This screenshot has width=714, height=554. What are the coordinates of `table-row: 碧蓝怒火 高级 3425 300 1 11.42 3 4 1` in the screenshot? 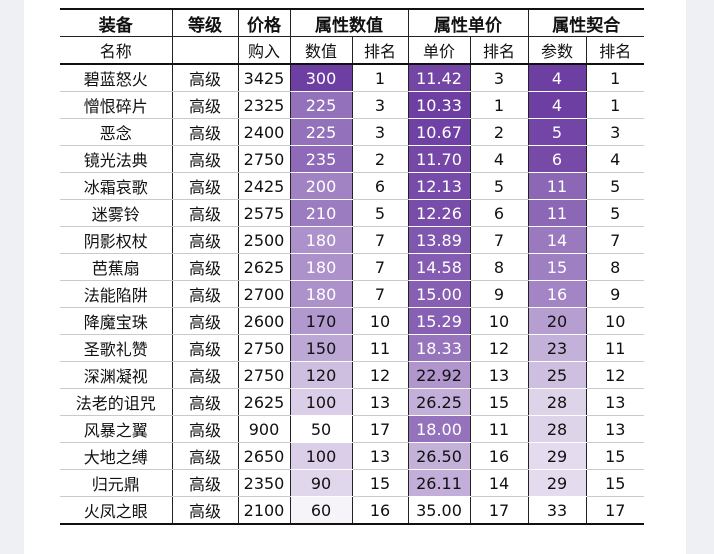 It's located at (352, 78).